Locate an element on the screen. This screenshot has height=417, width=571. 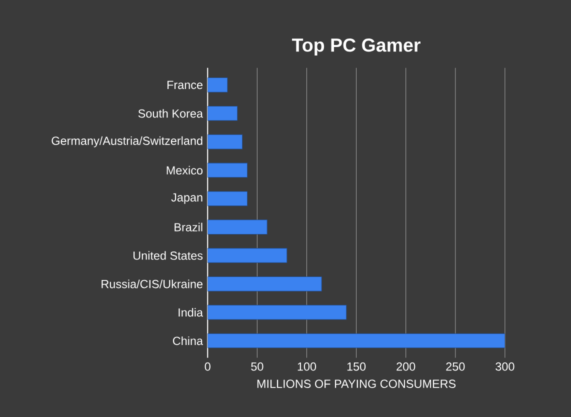
y-tick-label: Germany/Austria/Switzerland is located at coordinates (127, 142).